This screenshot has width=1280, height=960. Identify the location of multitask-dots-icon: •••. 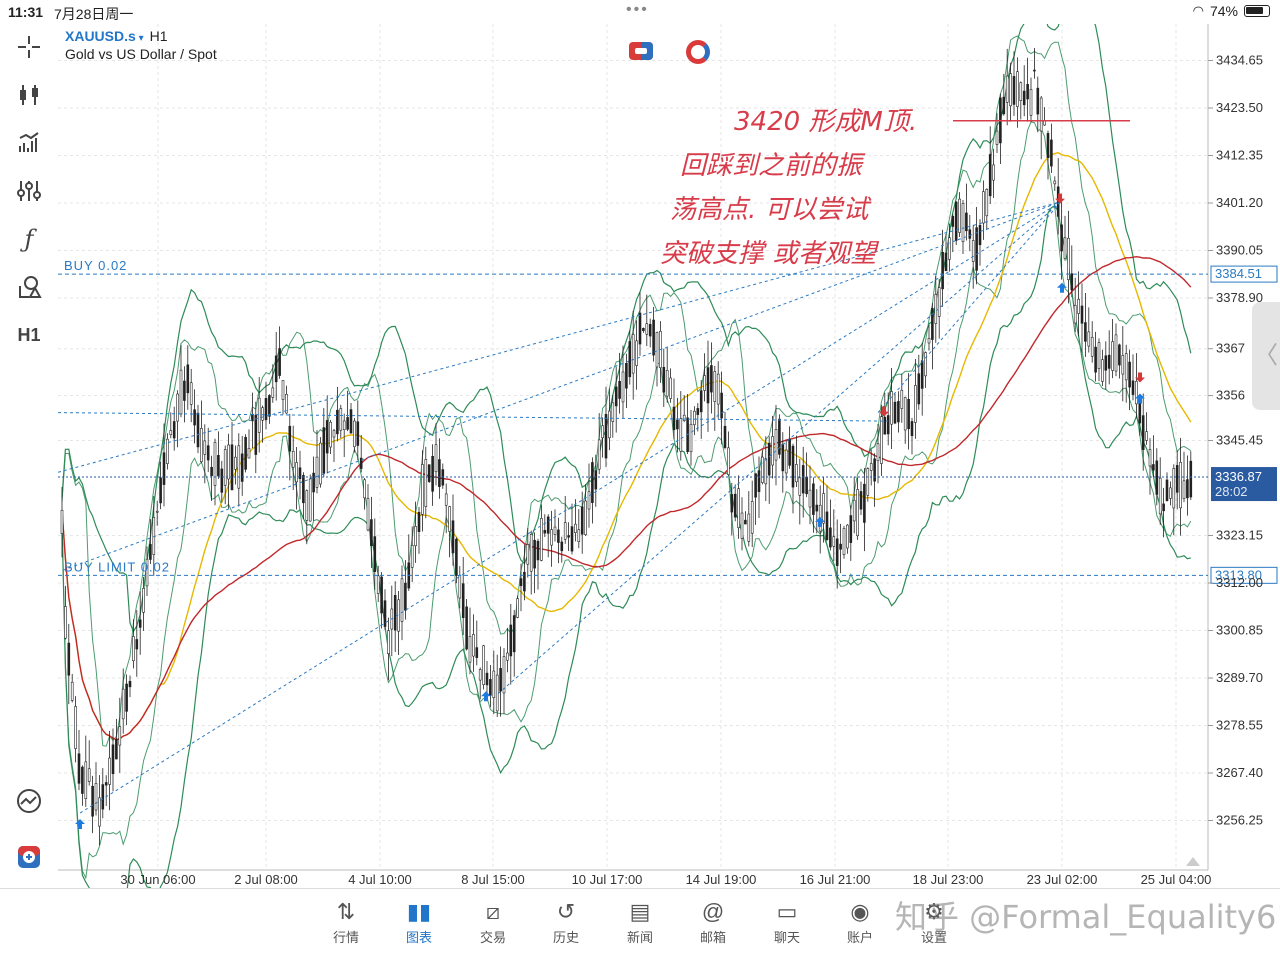
(637, 9).